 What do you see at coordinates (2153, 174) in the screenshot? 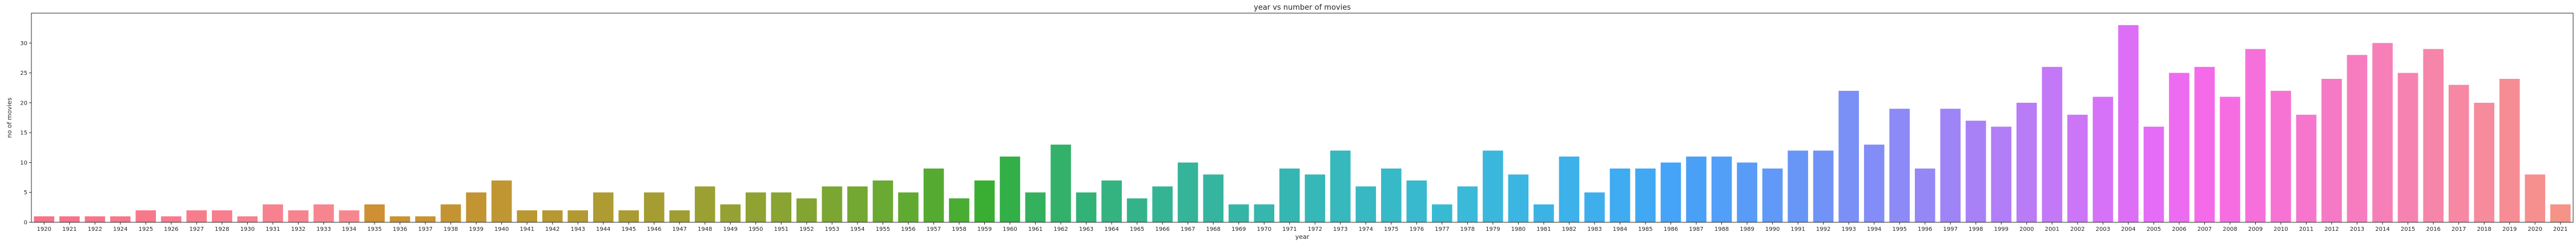
I see `bar-2005` at bounding box center [2153, 174].